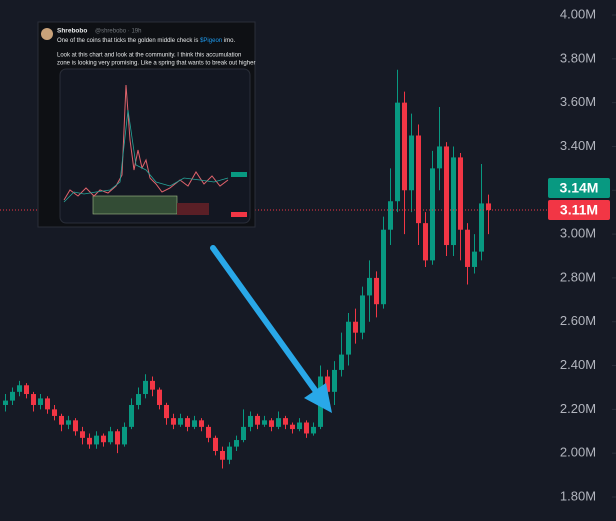  I want to click on y-tick-label: 2.00M, so click(578, 452).